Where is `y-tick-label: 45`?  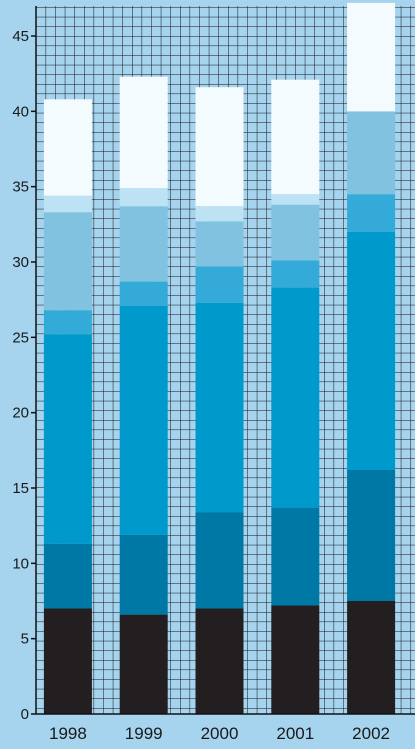 y-tick-label: 45 is located at coordinates (20, 36).